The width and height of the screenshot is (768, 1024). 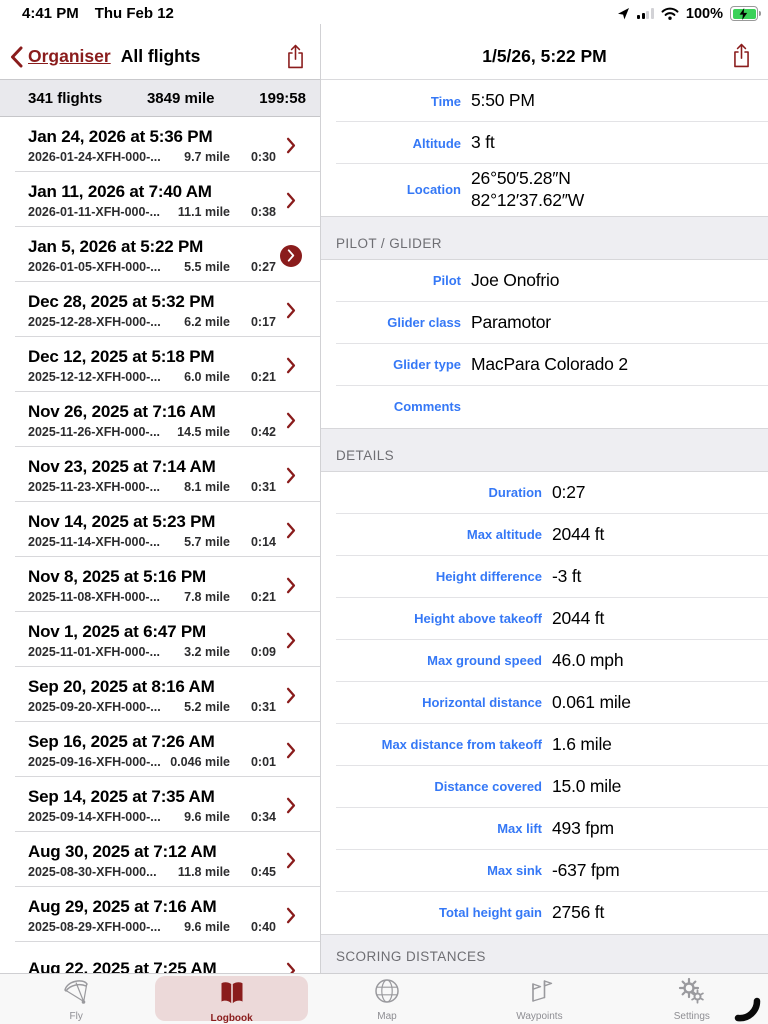 I want to click on flight-date: Aug 30, 2025 at 7:12 AM, so click(x=122, y=851).